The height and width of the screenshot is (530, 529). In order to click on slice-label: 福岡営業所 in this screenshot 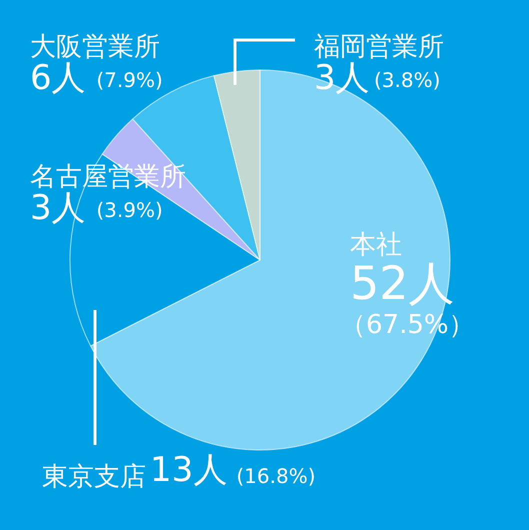, I will do `click(379, 47)`.